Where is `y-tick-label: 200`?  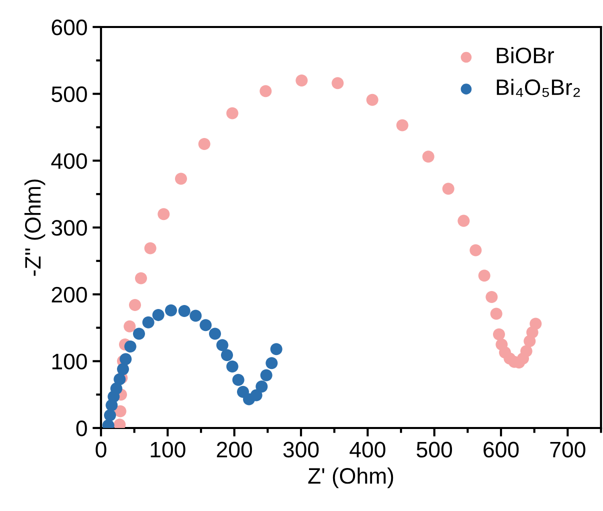 y-tick-label: 200 is located at coordinates (69, 294).